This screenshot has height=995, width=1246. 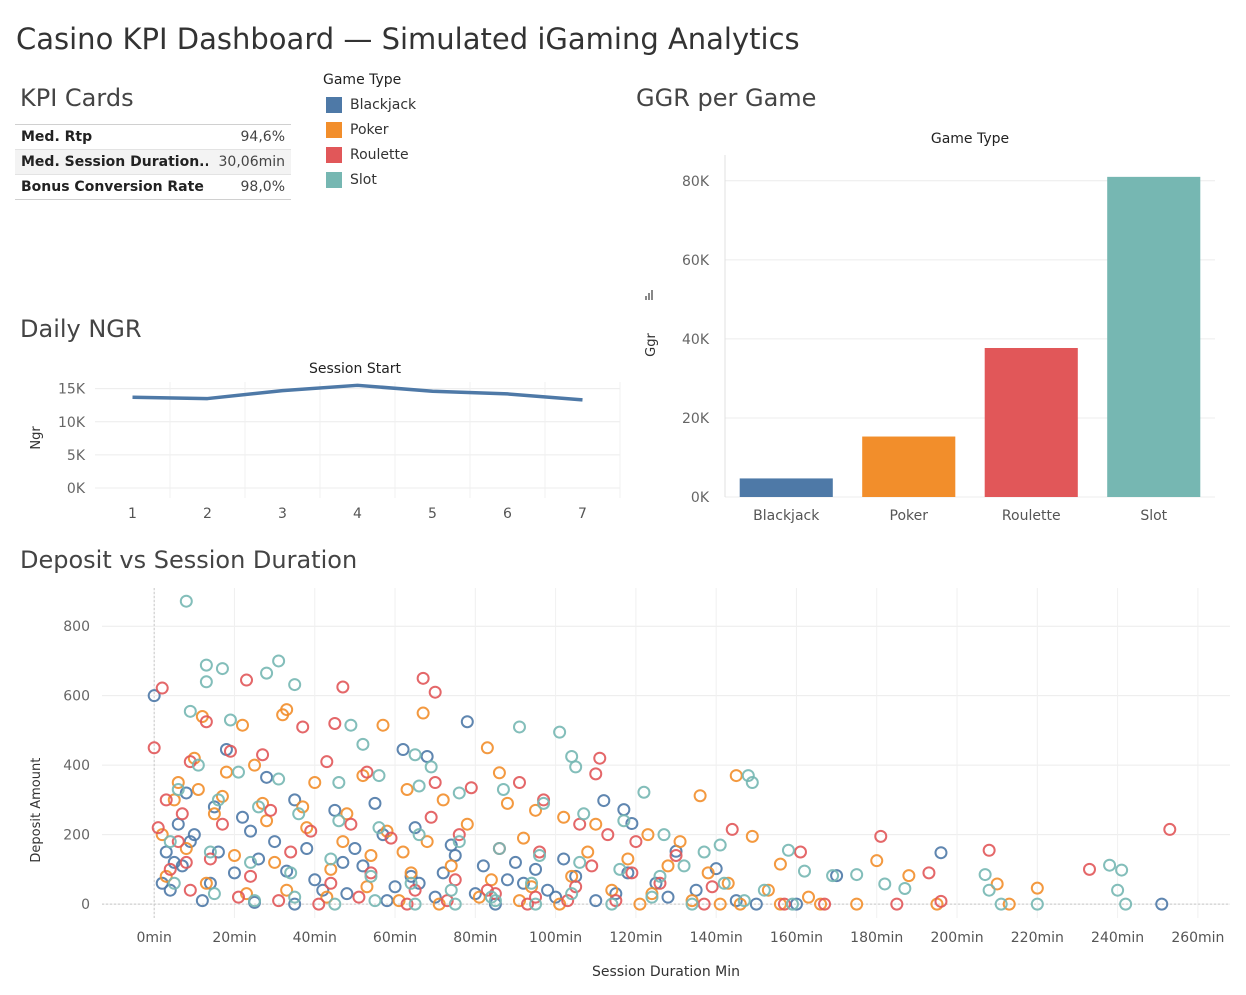 I want to click on ggr-ytick-label: 60K, so click(x=696, y=261).